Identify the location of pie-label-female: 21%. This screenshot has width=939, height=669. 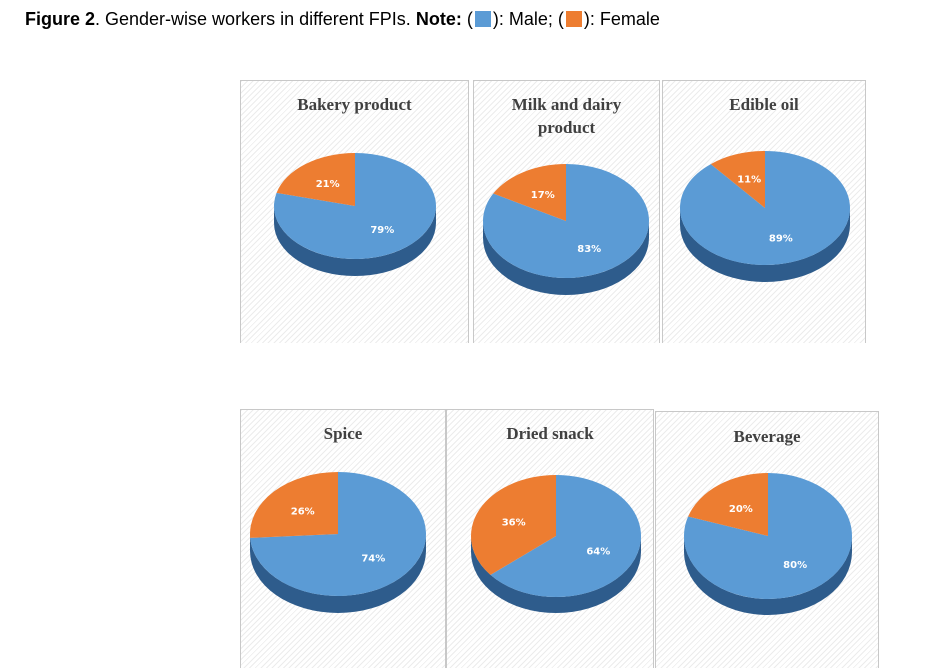
(328, 184).